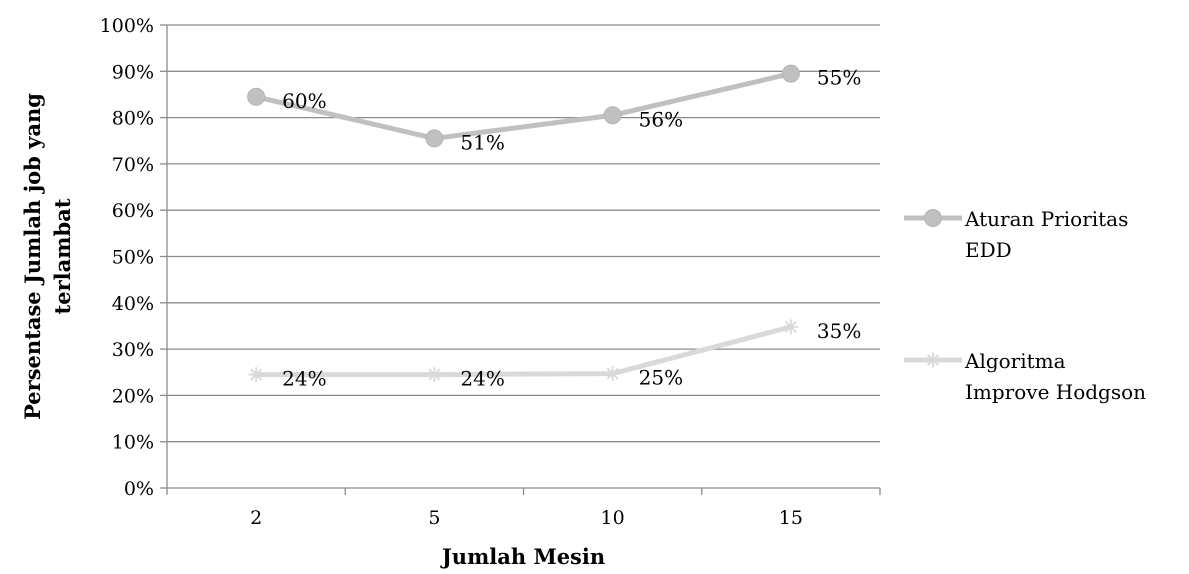 The height and width of the screenshot is (574, 1189). What do you see at coordinates (133, 396) in the screenshot?
I see `y-tick-label: 20%` at bounding box center [133, 396].